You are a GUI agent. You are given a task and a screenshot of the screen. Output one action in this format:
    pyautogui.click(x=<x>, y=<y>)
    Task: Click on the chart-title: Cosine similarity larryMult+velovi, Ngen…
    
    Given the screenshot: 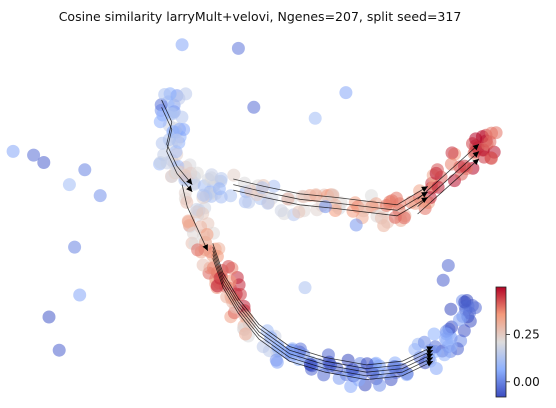 What is the action you would take?
    pyautogui.click(x=260, y=16)
    